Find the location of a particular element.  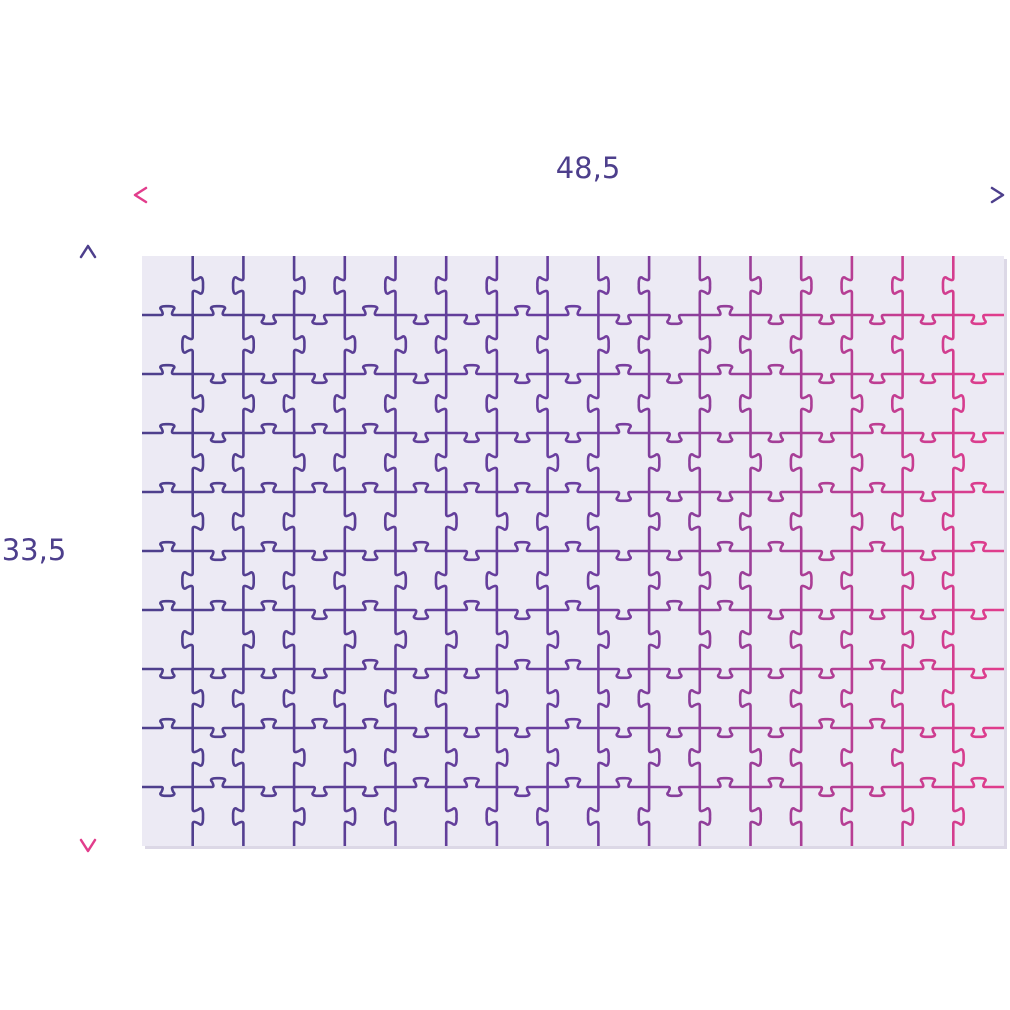

width-label: 48,5 is located at coordinates (588, 168).